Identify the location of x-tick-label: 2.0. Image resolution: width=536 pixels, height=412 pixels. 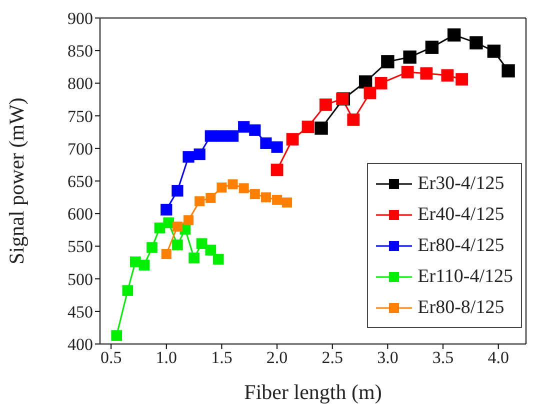
(277, 358).